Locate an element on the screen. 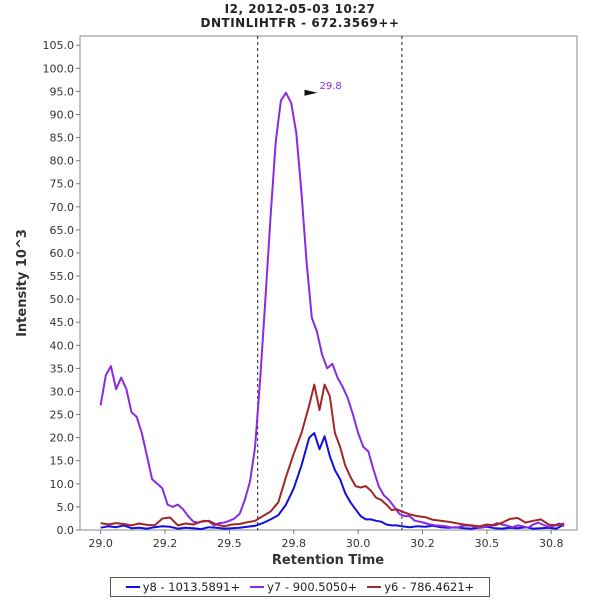 This screenshot has height=600, width=600. y-tick-label: 0.0 is located at coordinates (66, 530).